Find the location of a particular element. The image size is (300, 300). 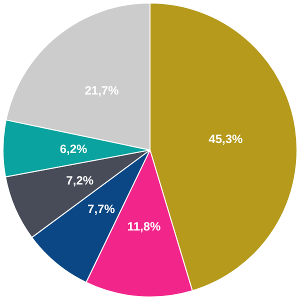

data-label: 11,8% is located at coordinates (144, 226).